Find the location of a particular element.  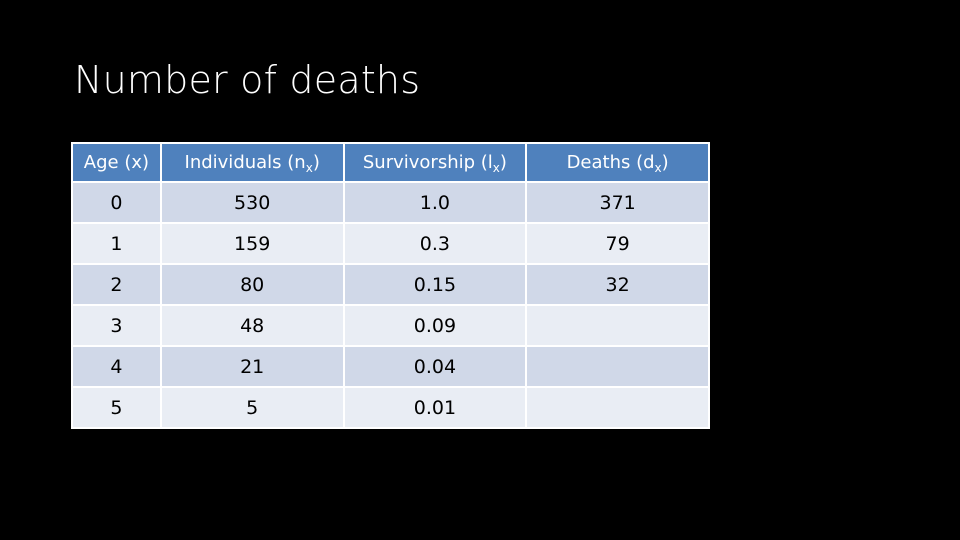

header-survivorship-text: Survivorship (l is located at coordinates (427, 162).